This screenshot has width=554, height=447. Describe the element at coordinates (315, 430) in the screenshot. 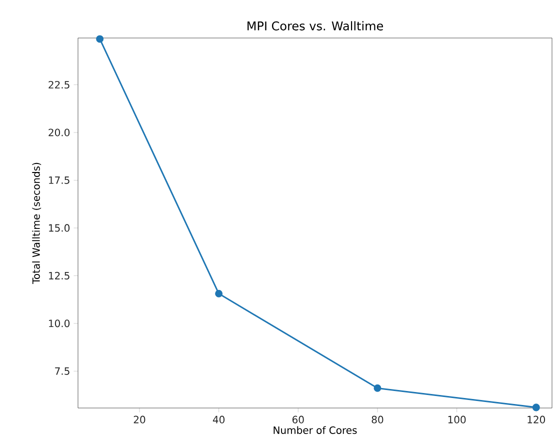

I see `x-axis-title: Number of Cores` at that location.